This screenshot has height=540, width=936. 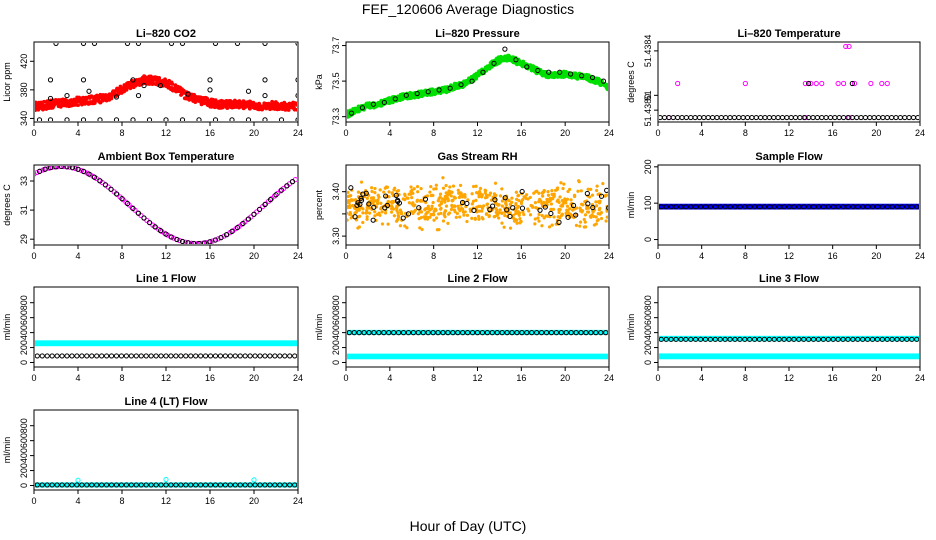 What do you see at coordinates (166, 157) in the screenshot?
I see `panel-title: Ambient Box Temperature` at bounding box center [166, 157].